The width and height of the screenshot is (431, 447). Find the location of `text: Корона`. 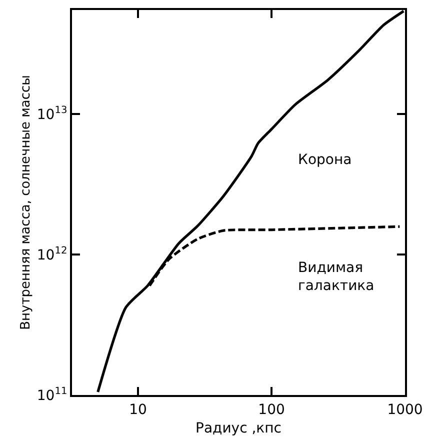

text: Корона is located at coordinates (325, 160).